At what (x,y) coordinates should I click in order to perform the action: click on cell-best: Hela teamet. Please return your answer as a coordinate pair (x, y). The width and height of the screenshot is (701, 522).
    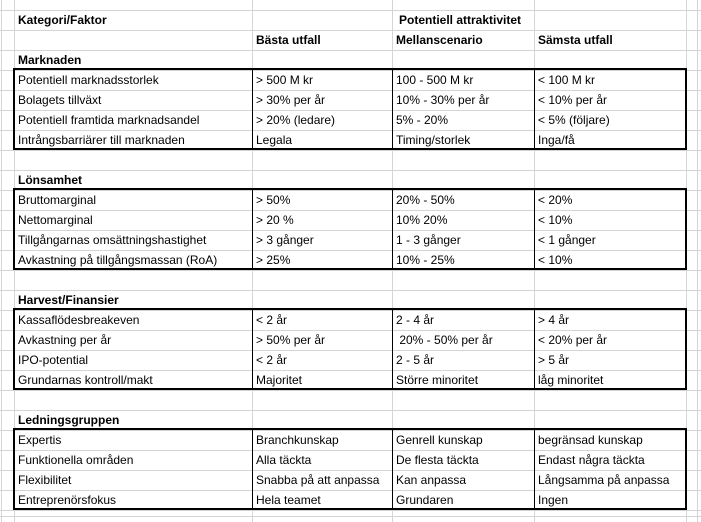
    Looking at the image, I should click on (288, 500).